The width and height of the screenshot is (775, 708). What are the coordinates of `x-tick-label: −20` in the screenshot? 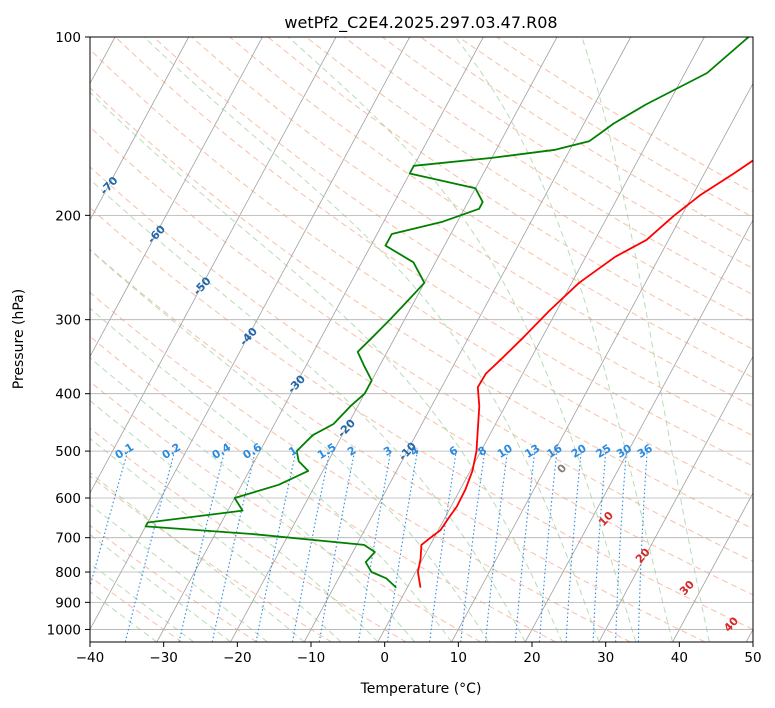 It's located at (237, 658).